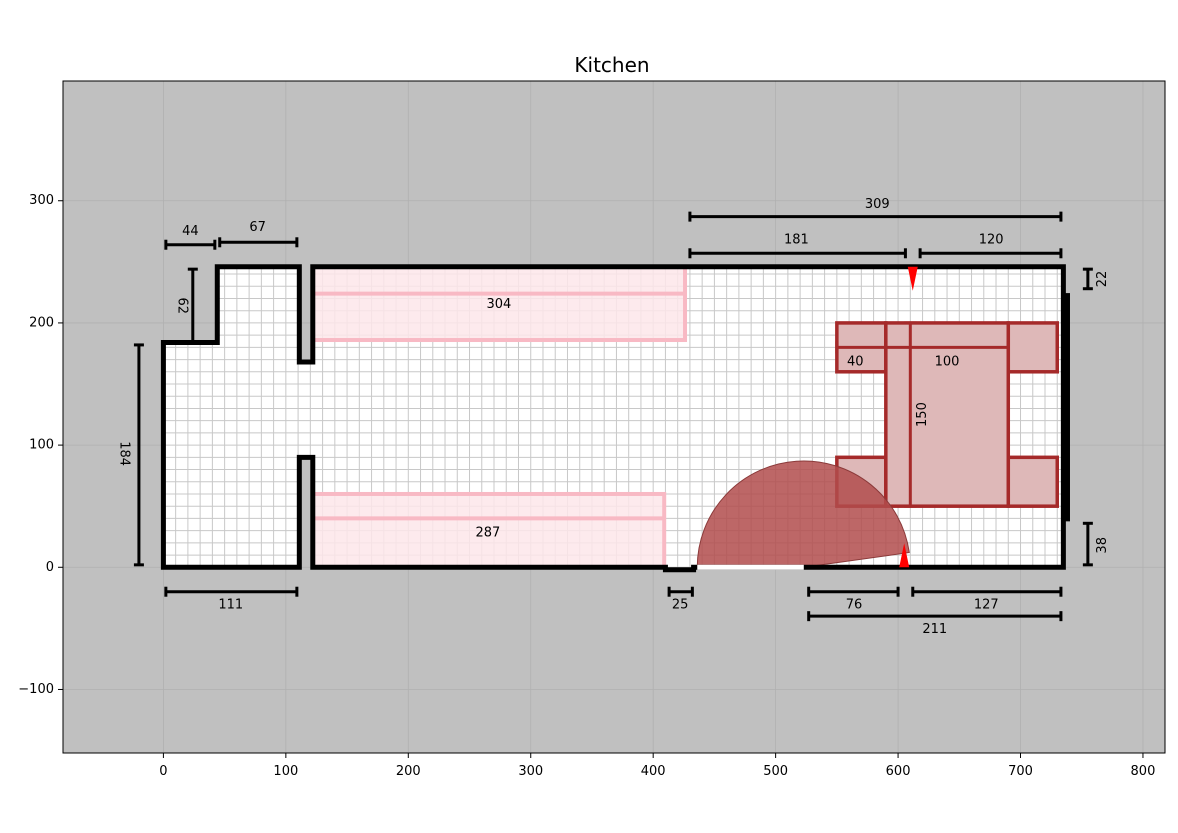  Describe the element at coordinates (854, 605) in the screenshot. I see `dimension-label: 76` at that location.